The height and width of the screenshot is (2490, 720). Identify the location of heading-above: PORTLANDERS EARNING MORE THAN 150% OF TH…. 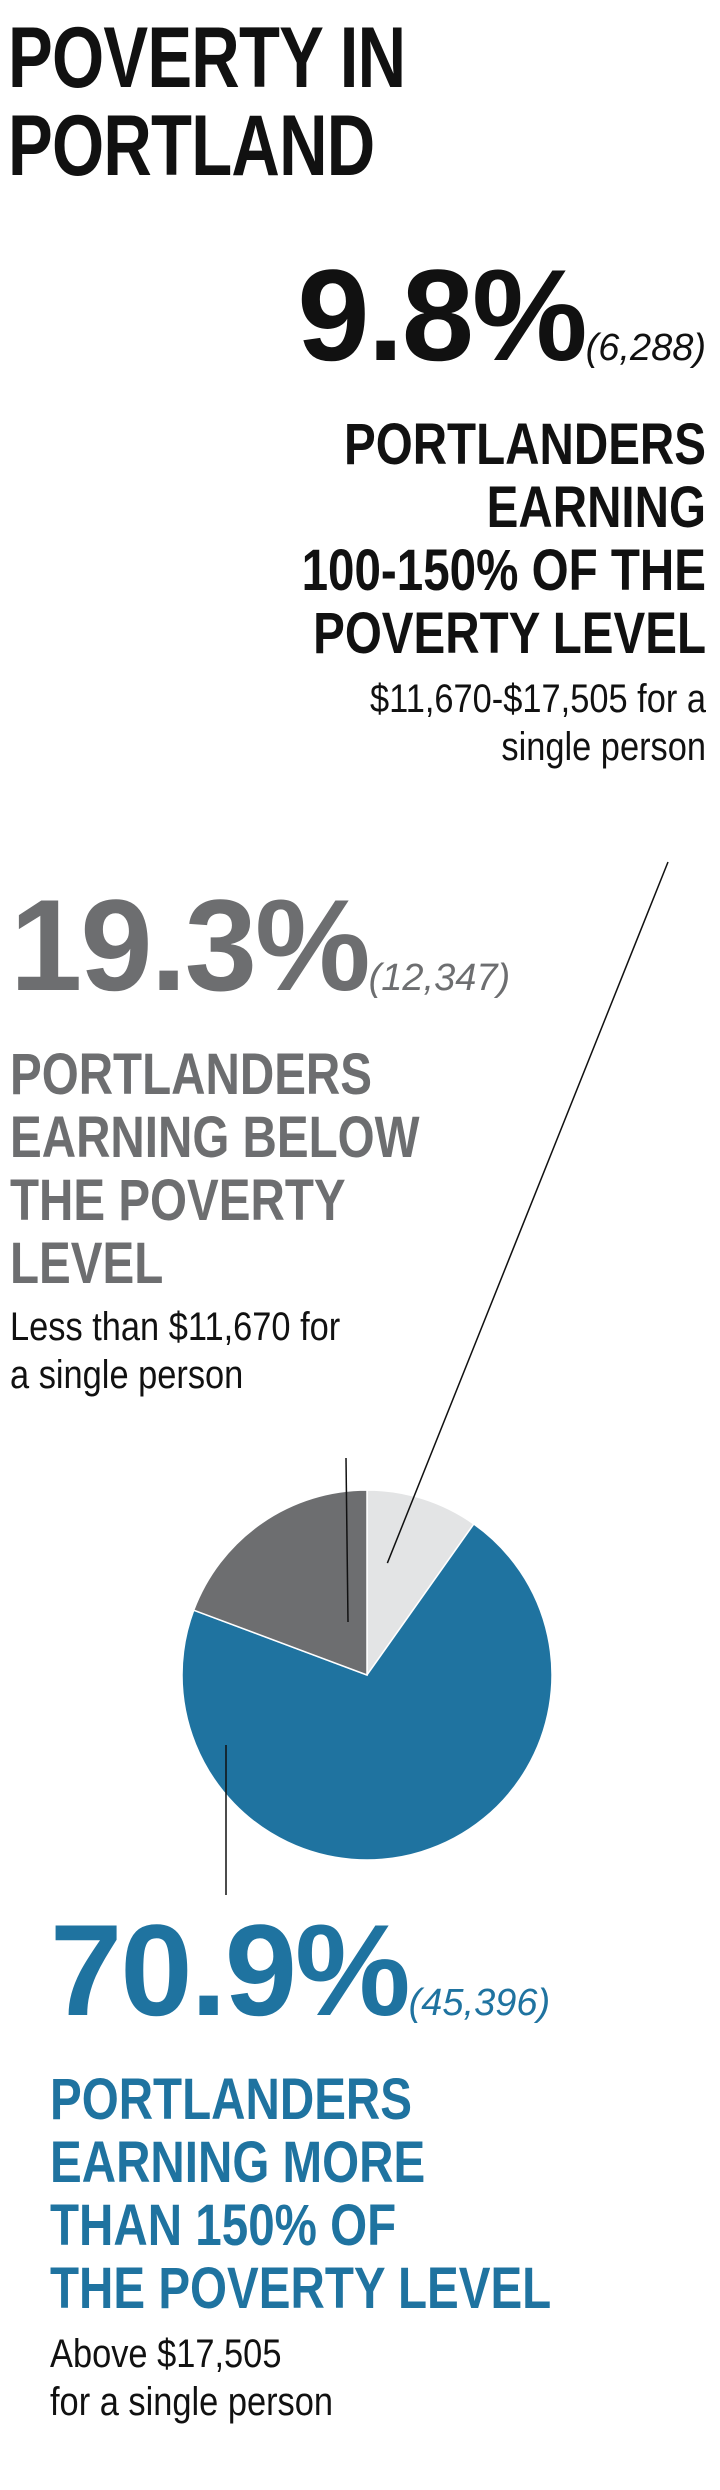
(301, 2194).